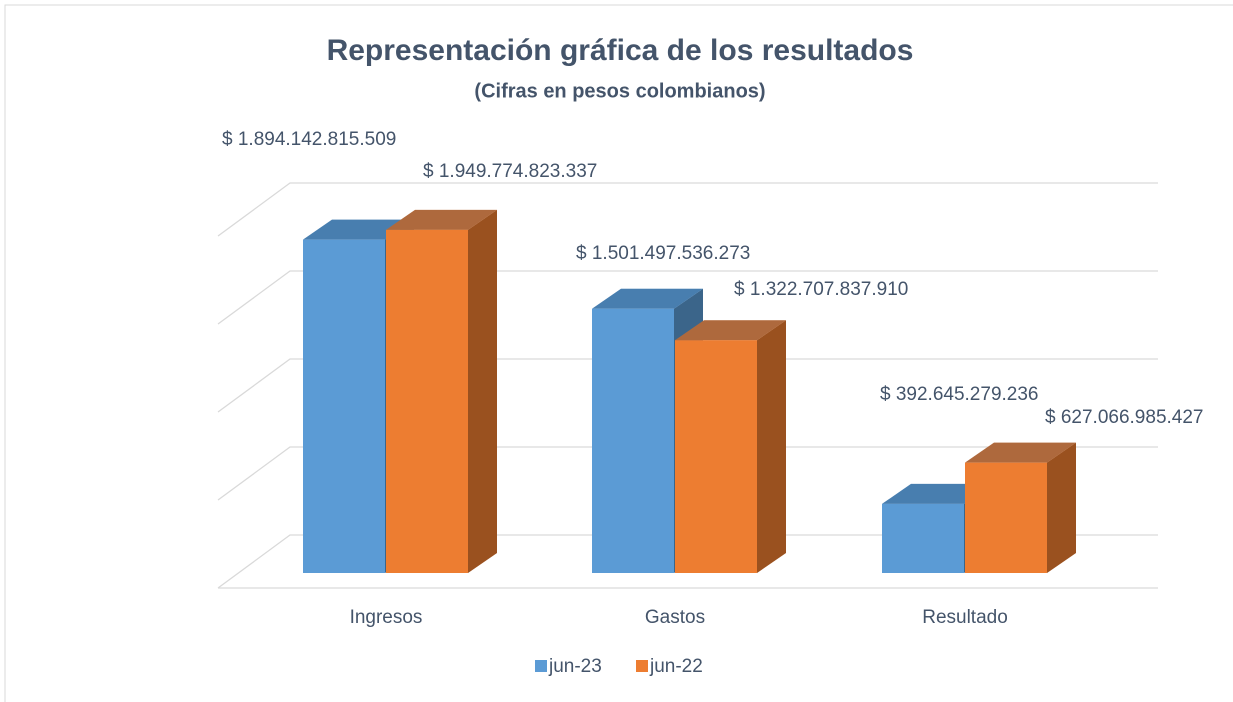  I want to click on data-label: $ 392.645.279.236, so click(959, 394).